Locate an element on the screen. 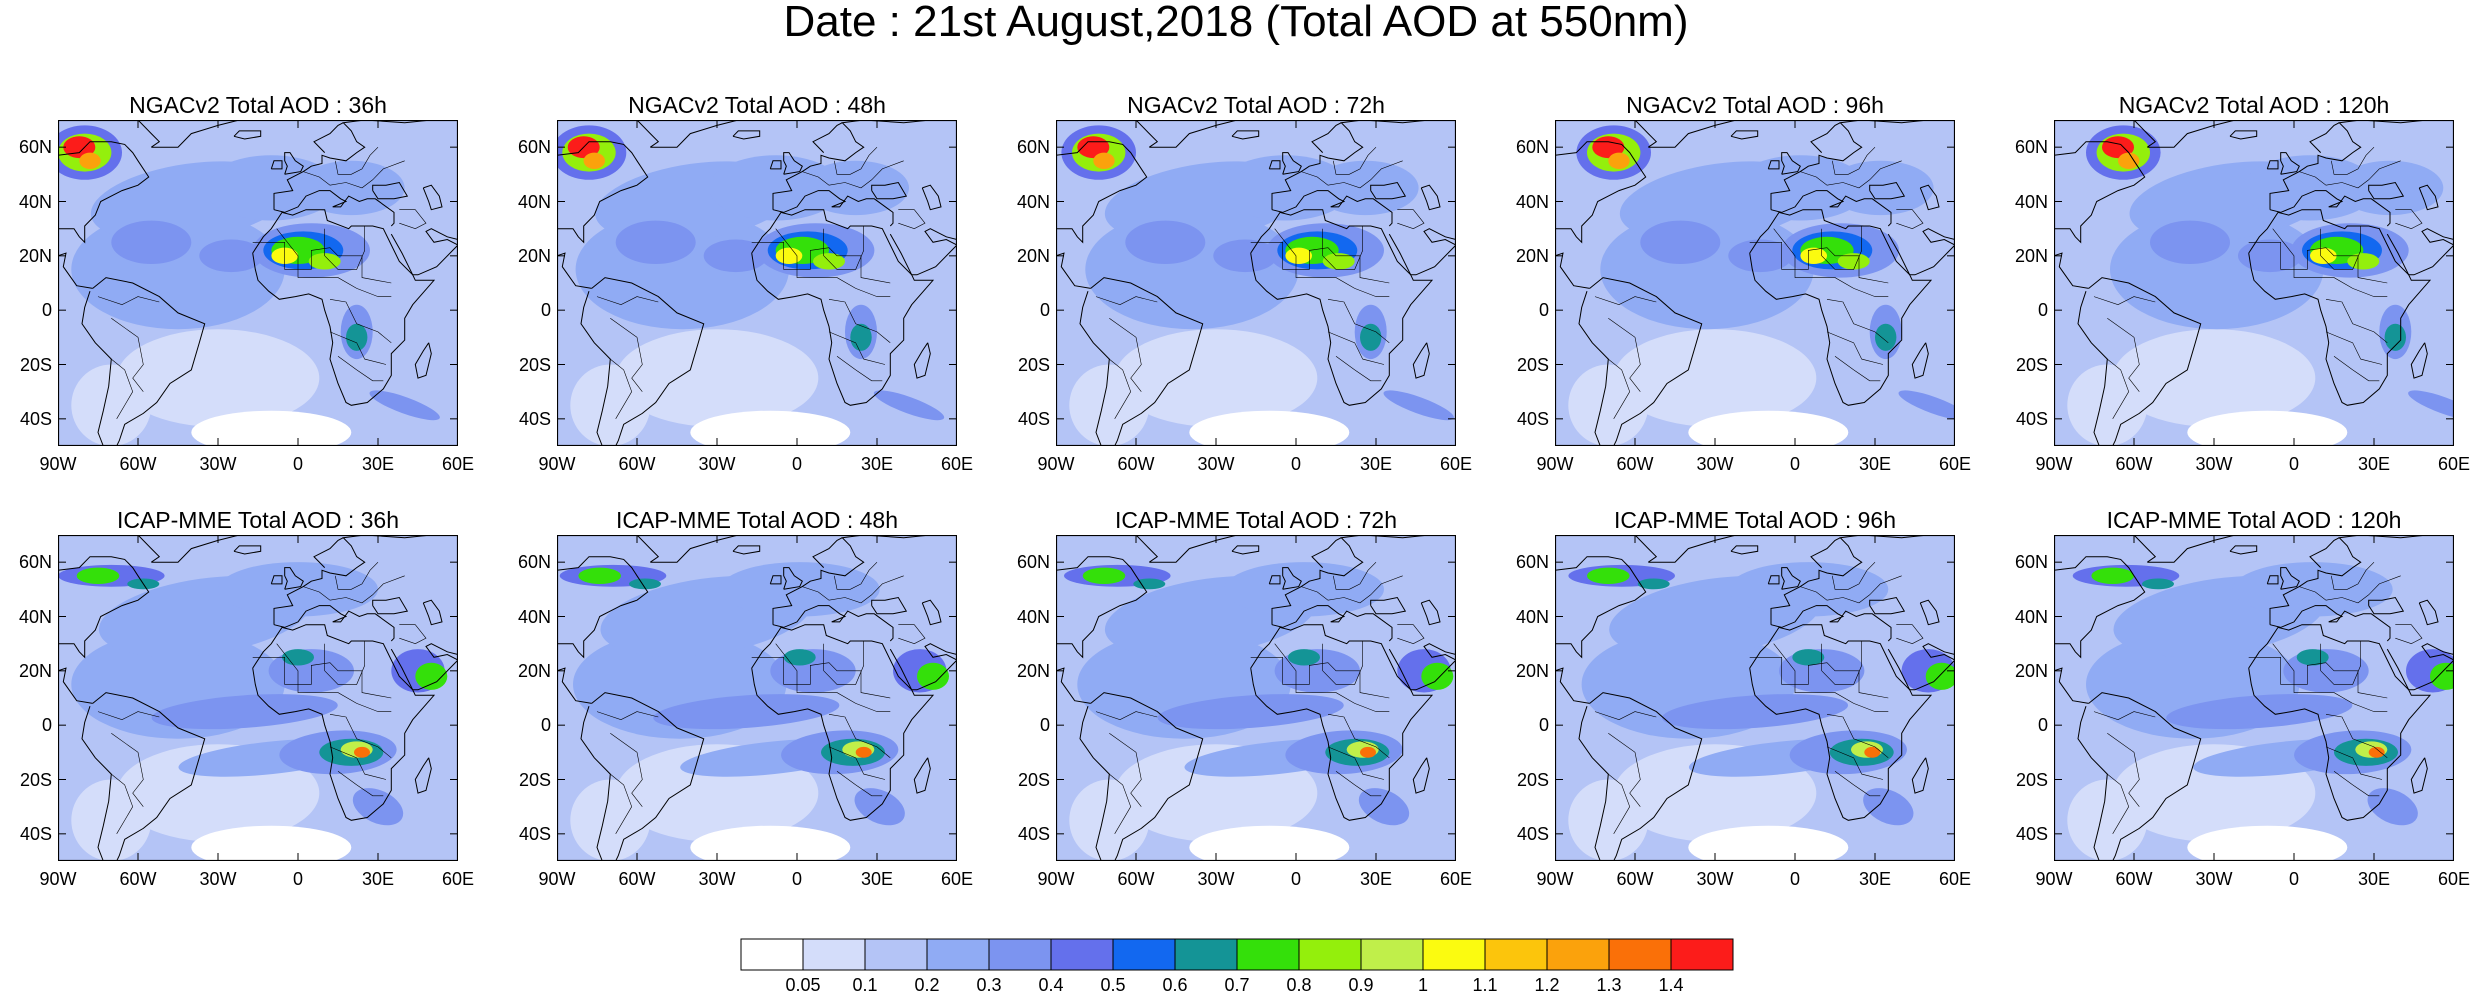  lon-tick-label: 0 is located at coordinates (1295, 464).